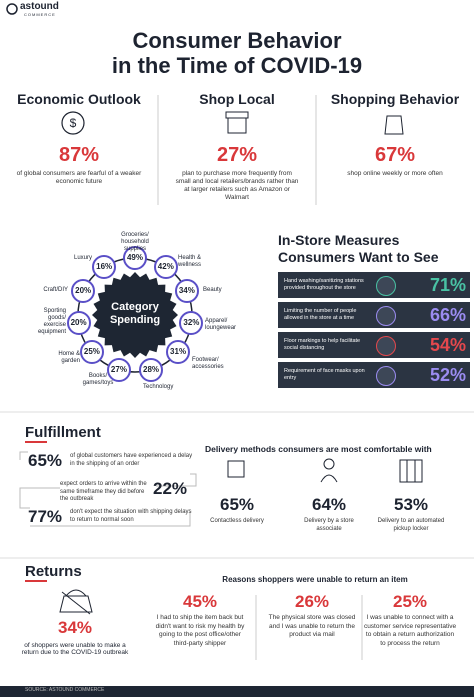 This screenshot has width=474, height=697. I want to click on stat-heading: Economic Outlook, so click(79, 99).